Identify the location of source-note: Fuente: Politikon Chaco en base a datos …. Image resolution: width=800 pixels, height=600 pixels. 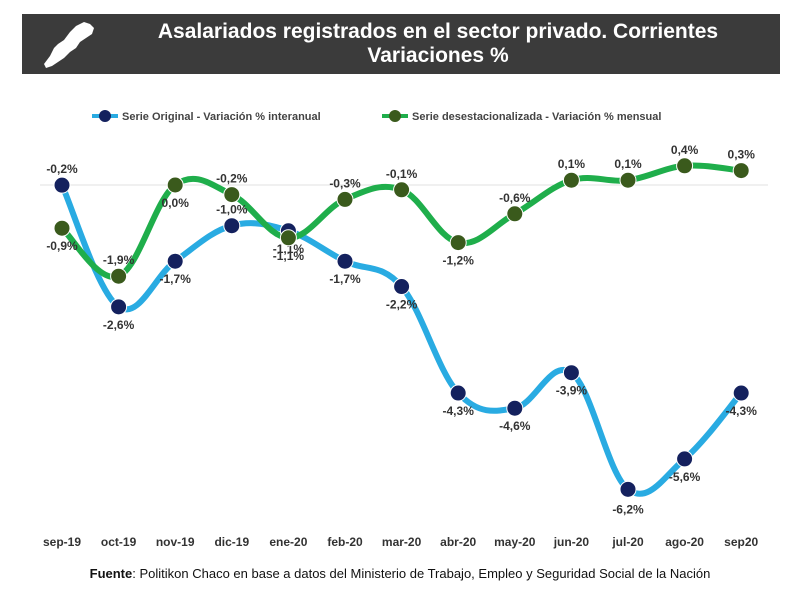
(400, 573).